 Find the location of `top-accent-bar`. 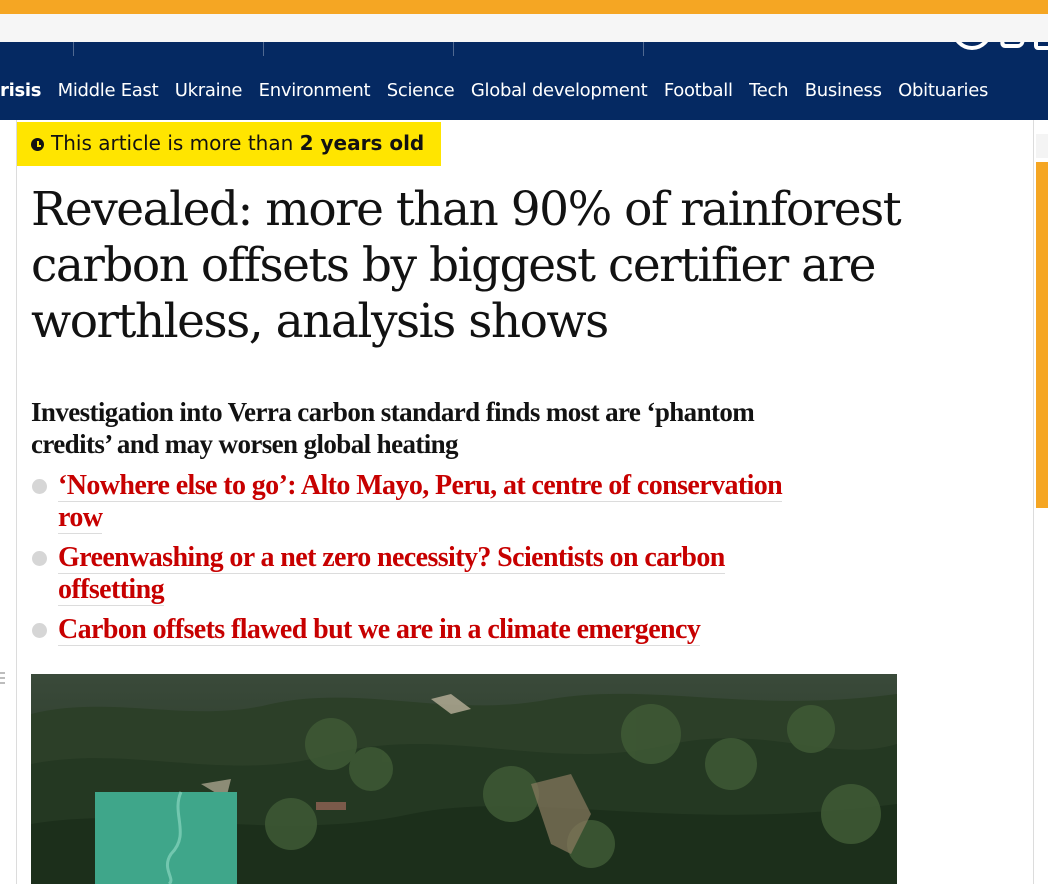

top-accent-bar is located at coordinates (524, 7).